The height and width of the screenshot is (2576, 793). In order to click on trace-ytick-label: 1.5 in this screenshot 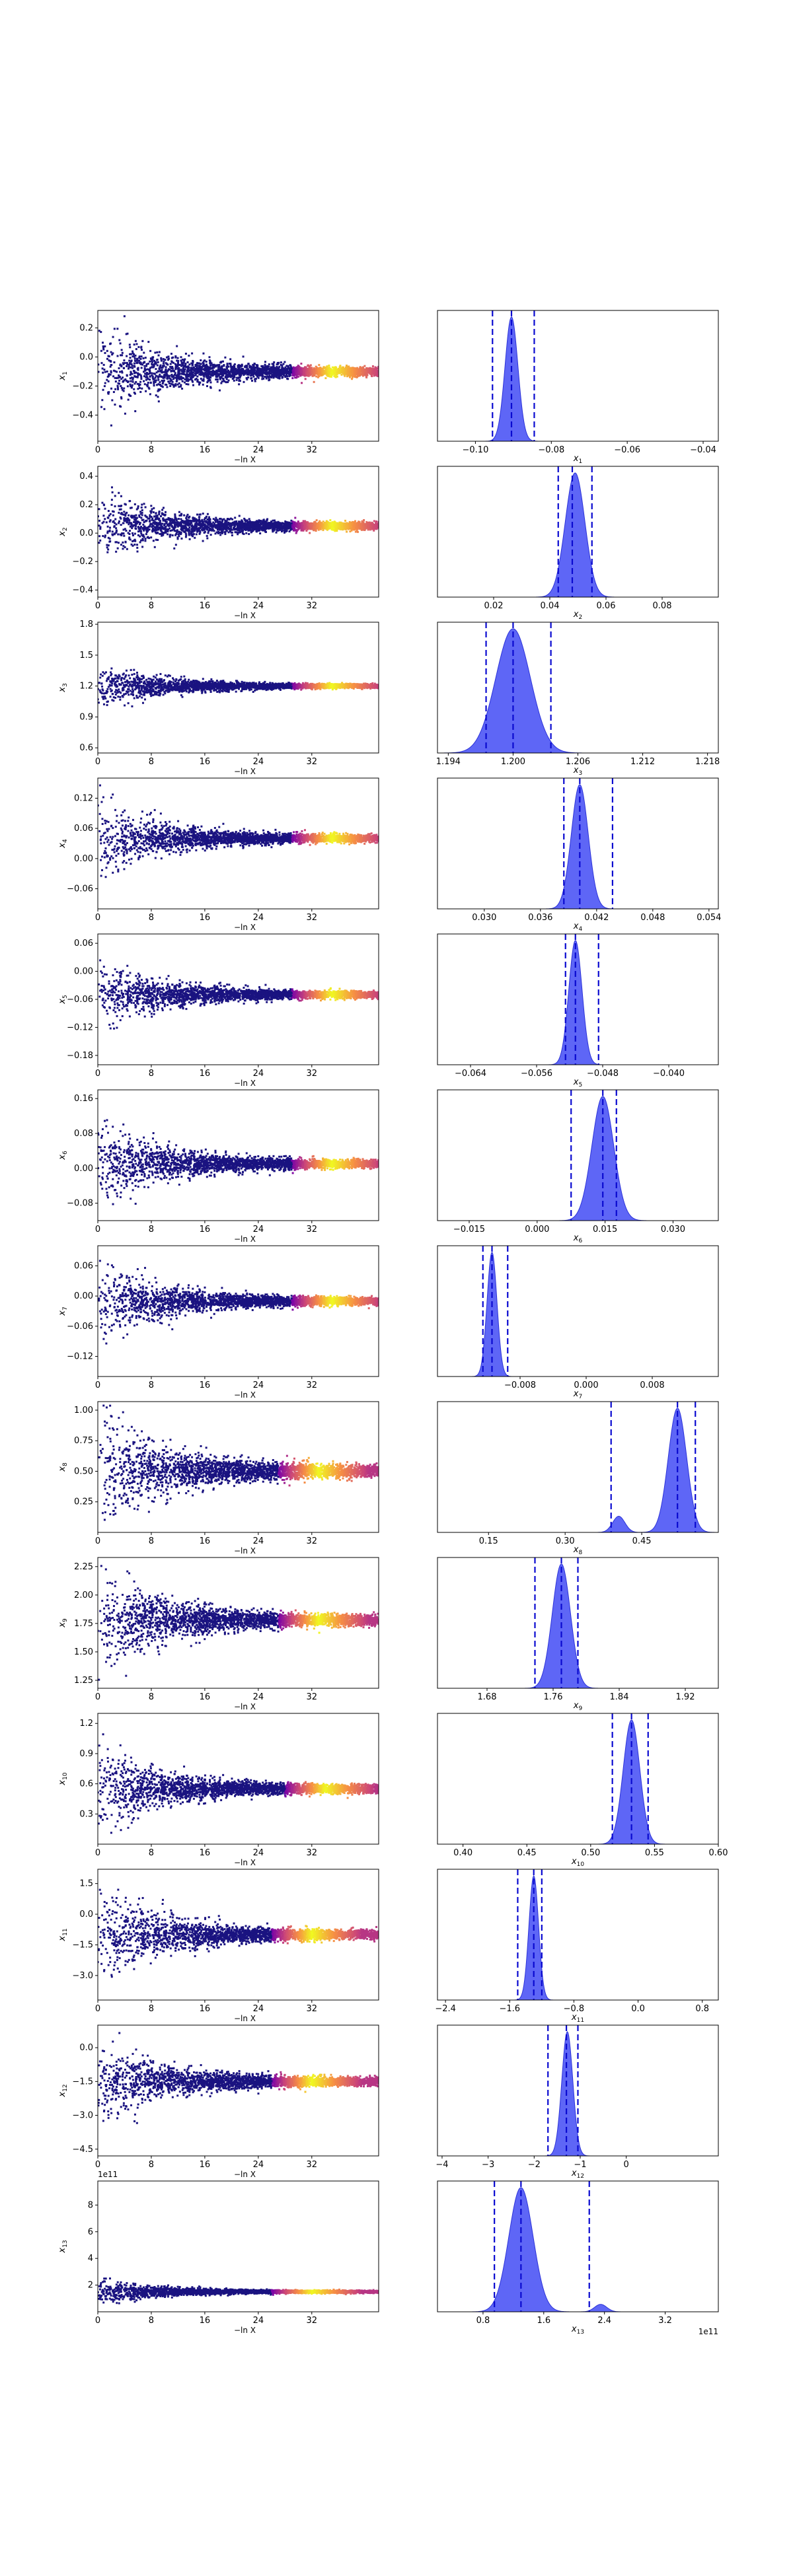, I will do `click(86, 656)`.